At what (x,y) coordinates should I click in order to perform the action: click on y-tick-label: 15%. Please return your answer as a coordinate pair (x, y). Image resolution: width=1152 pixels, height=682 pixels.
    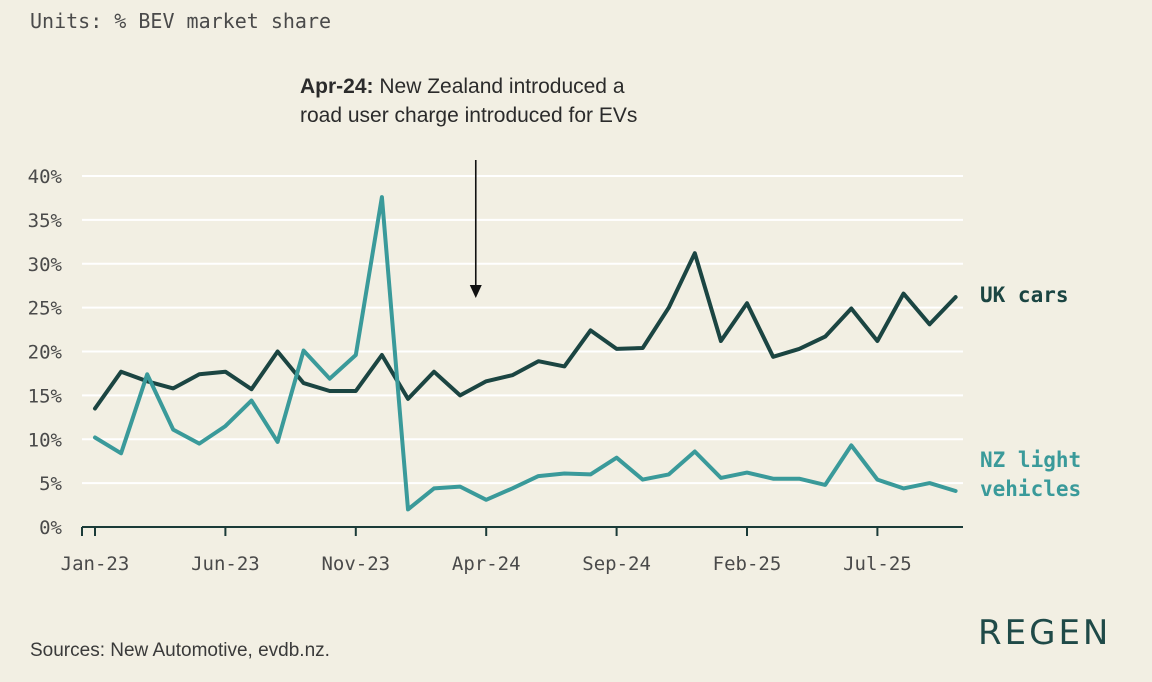
    Looking at the image, I should click on (45, 396).